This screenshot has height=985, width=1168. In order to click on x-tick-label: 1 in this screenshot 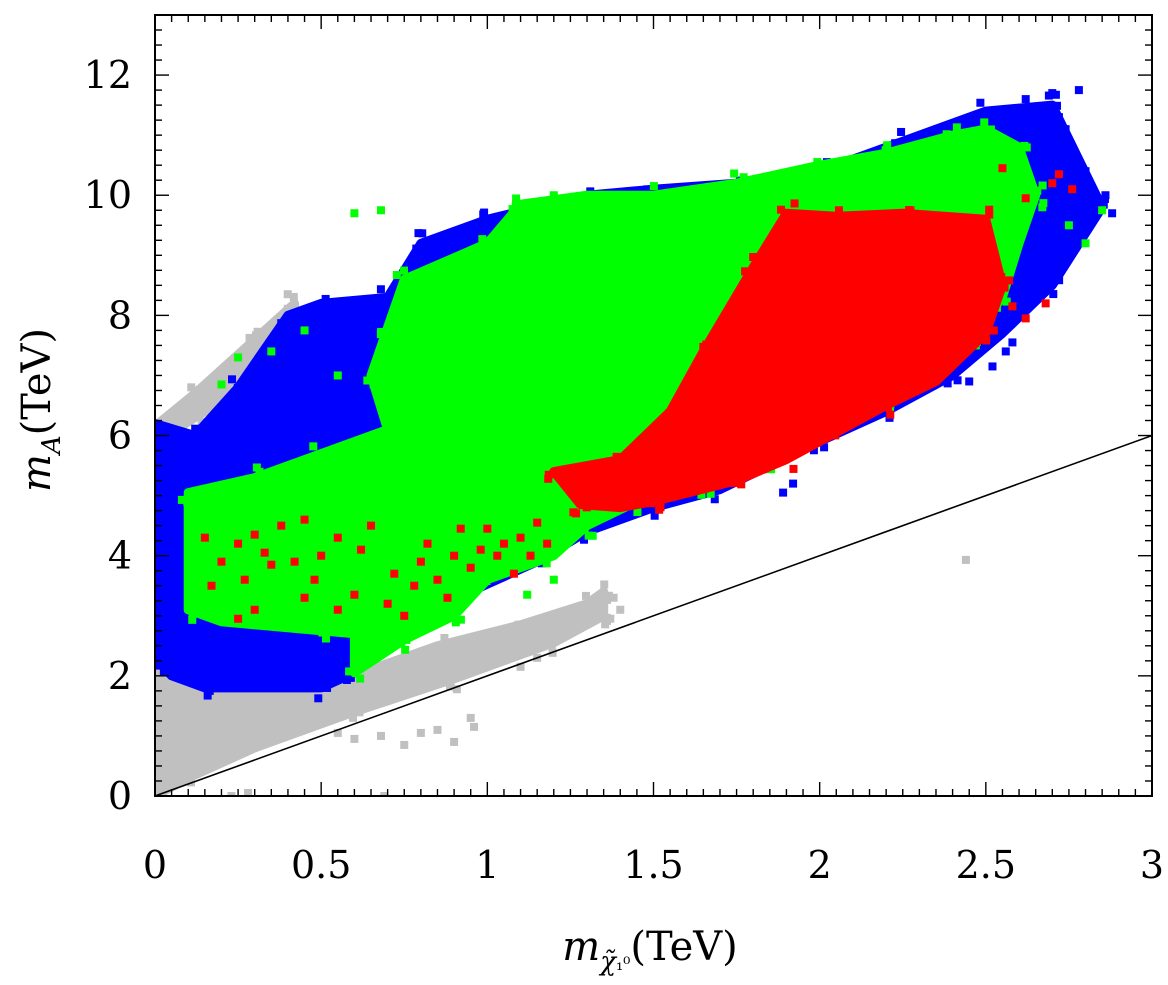, I will do `click(487, 865)`.